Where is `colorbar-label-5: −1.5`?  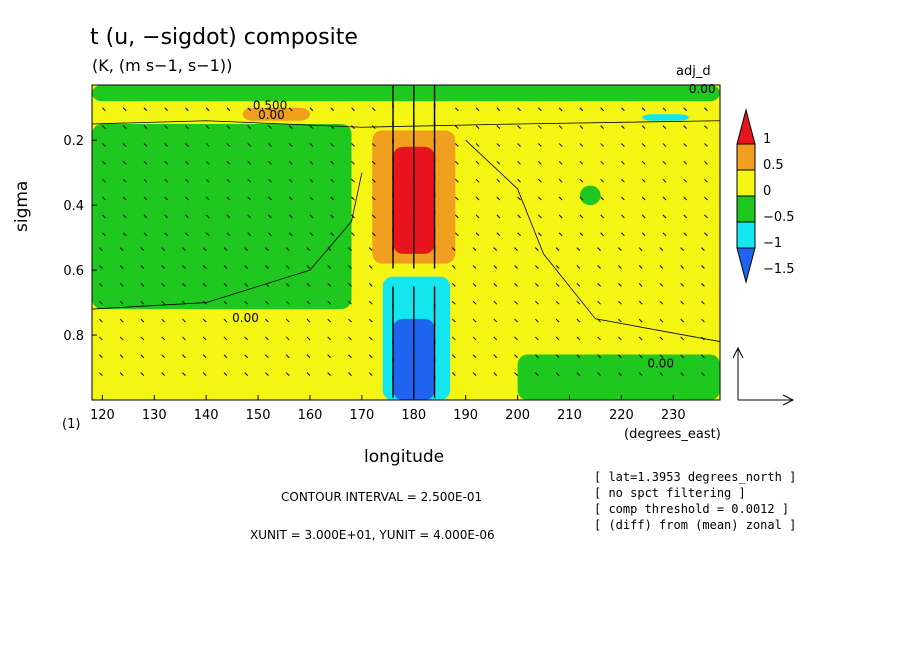 colorbar-label-5: −1.5 is located at coordinates (779, 269).